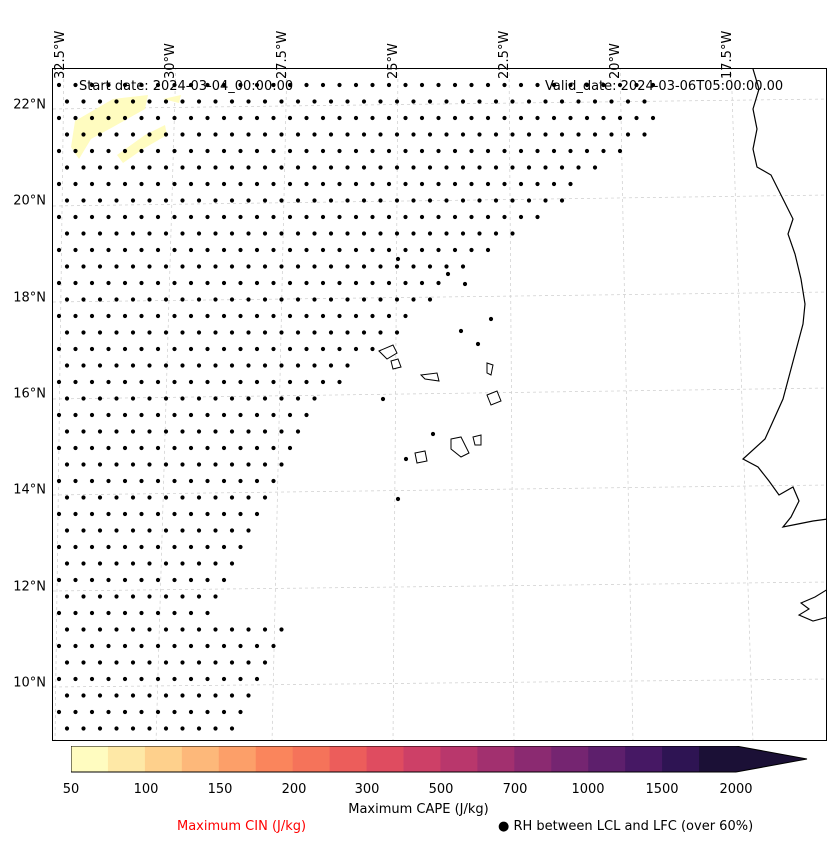  What do you see at coordinates (477, 440) in the screenshot?
I see `island-maio` at bounding box center [477, 440].